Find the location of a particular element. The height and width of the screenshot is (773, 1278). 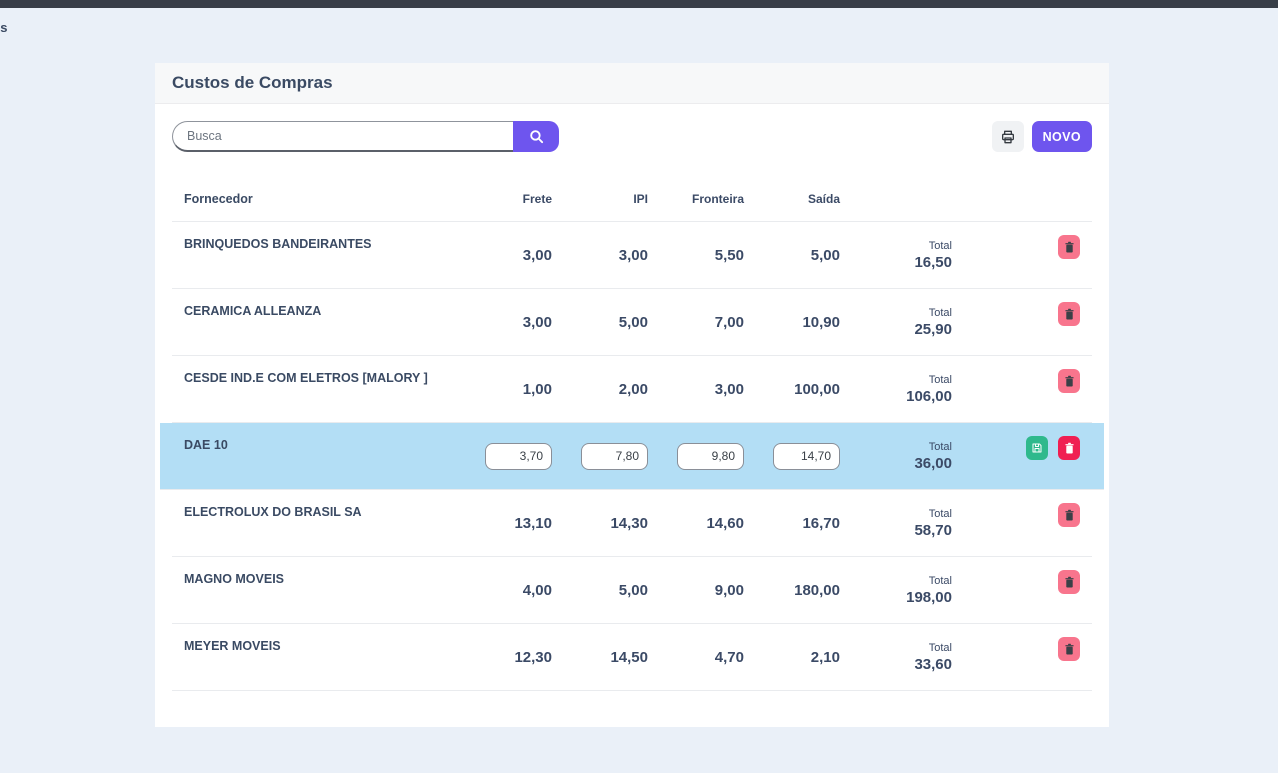

frete-value: 4,00 is located at coordinates (537, 590).